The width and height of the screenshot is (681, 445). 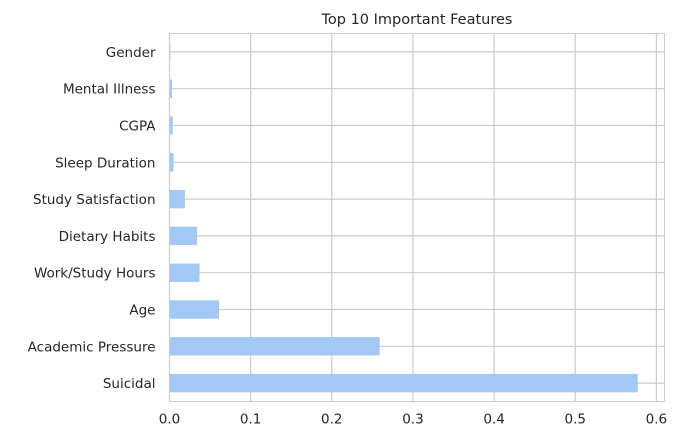 What do you see at coordinates (109, 90) in the screenshot?
I see `y-tick-label: Mental Illness` at bounding box center [109, 90].